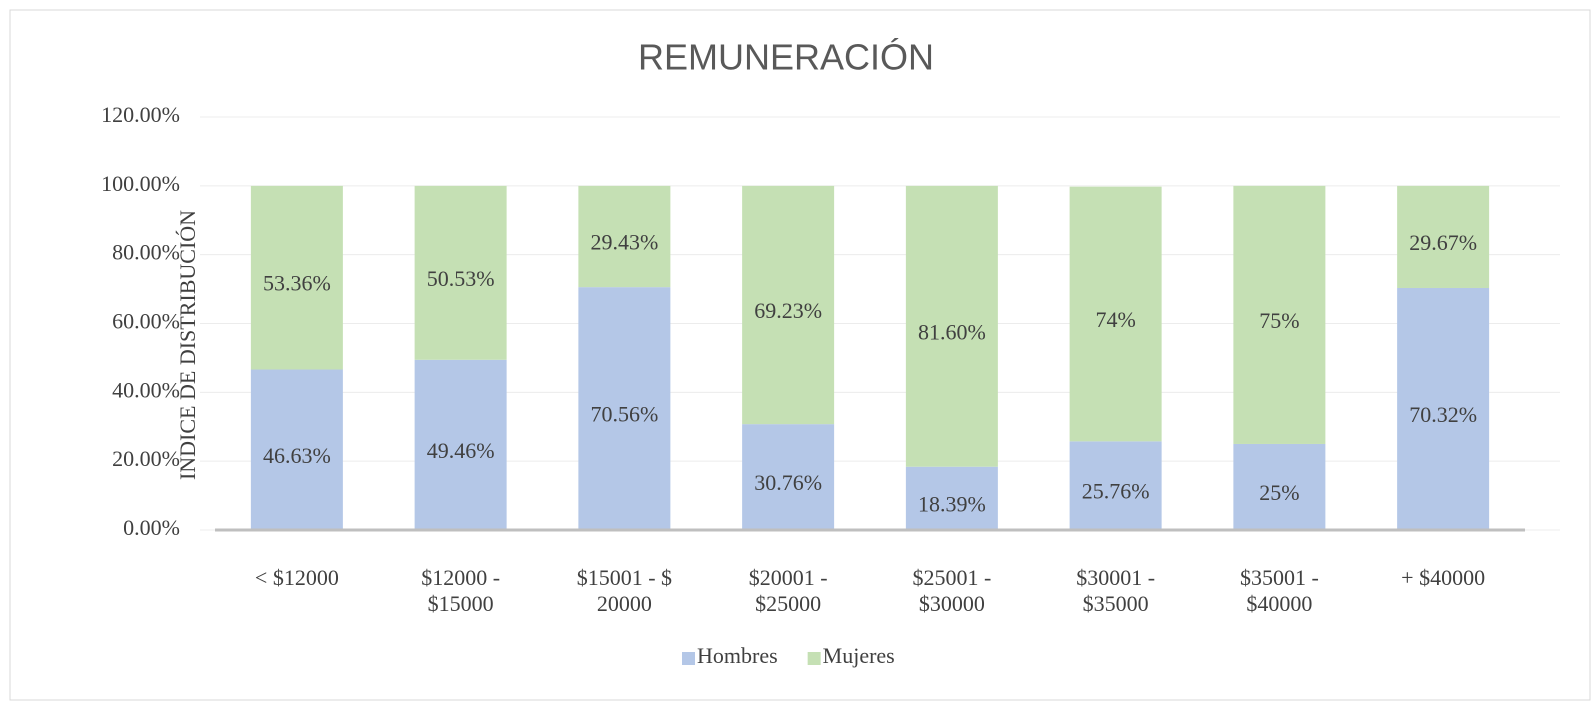 Image resolution: width=1593 pixels, height=705 pixels. Describe the element at coordinates (1279, 492) in the screenshot. I see `data-label: 25%` at that location.